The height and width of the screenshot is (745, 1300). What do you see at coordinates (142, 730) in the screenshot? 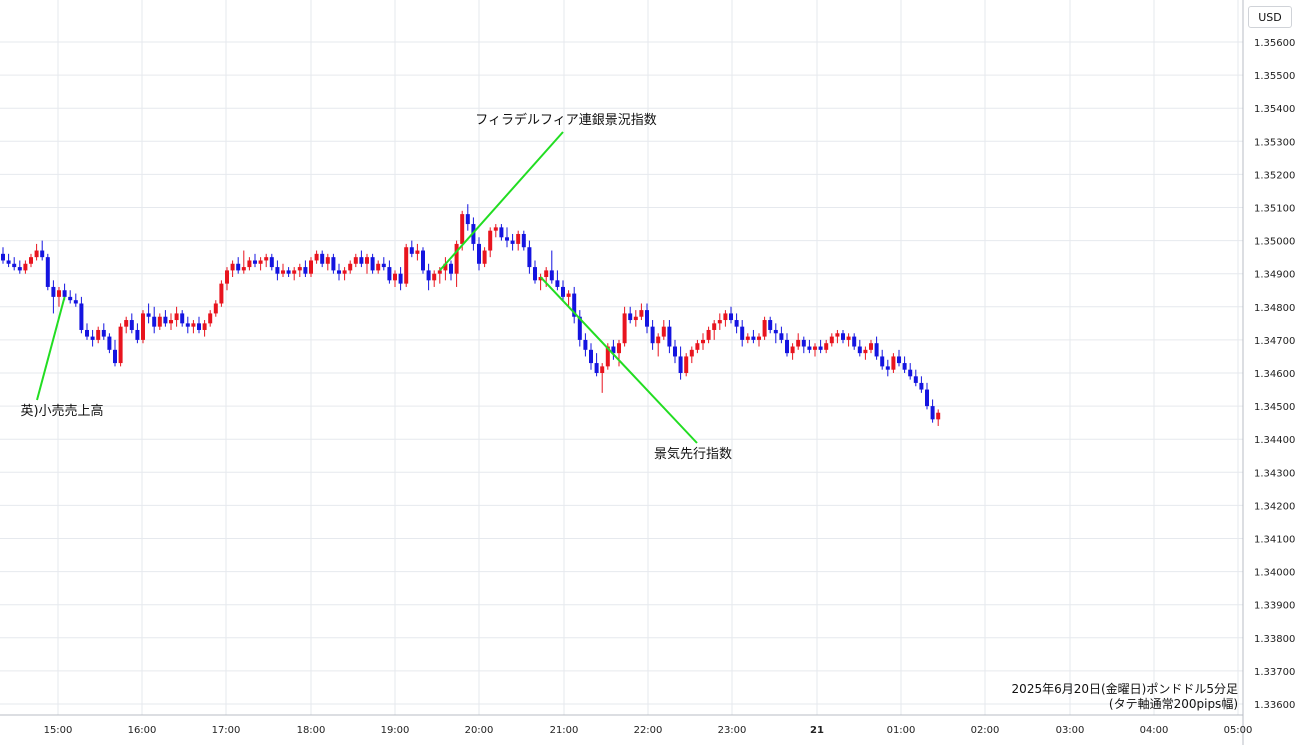
I see `x-tick-label: 16:00` at bounding box center [142, 730].